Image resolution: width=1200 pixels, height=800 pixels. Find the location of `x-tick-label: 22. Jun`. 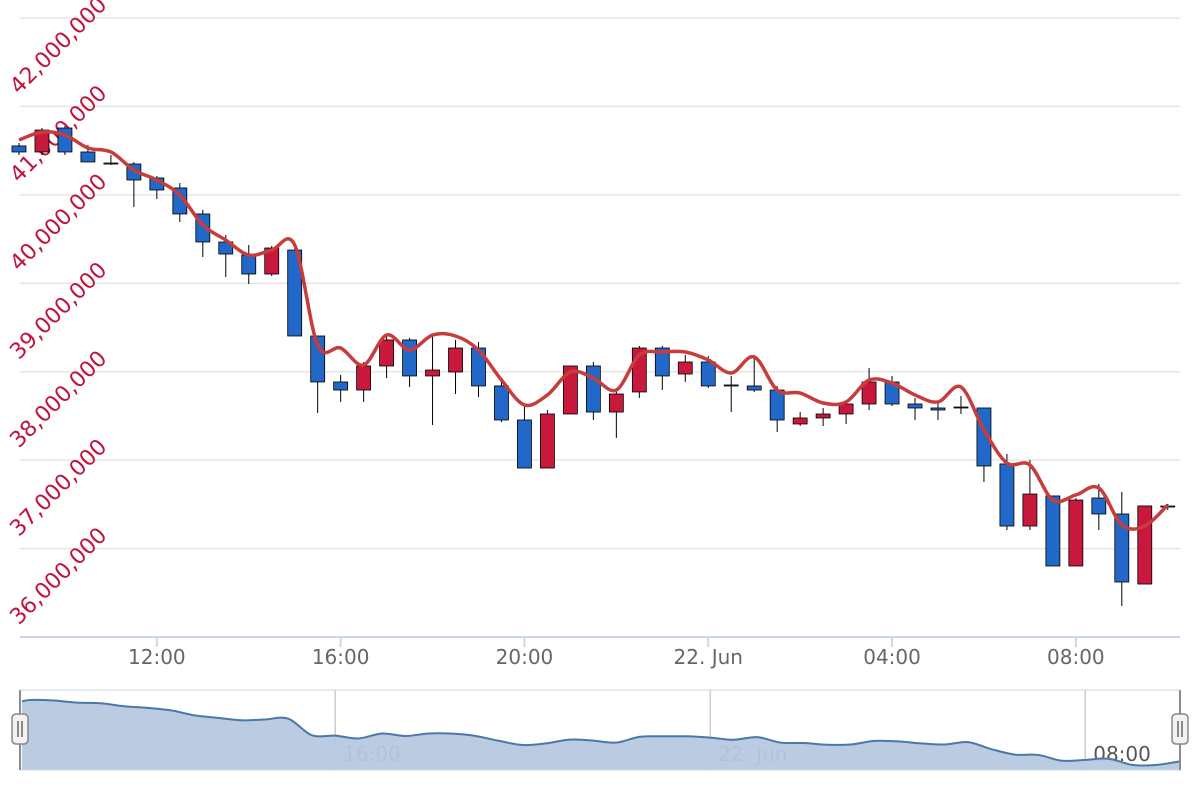

x-tick-label: 22. Jun is located at coordinates (708, 657).